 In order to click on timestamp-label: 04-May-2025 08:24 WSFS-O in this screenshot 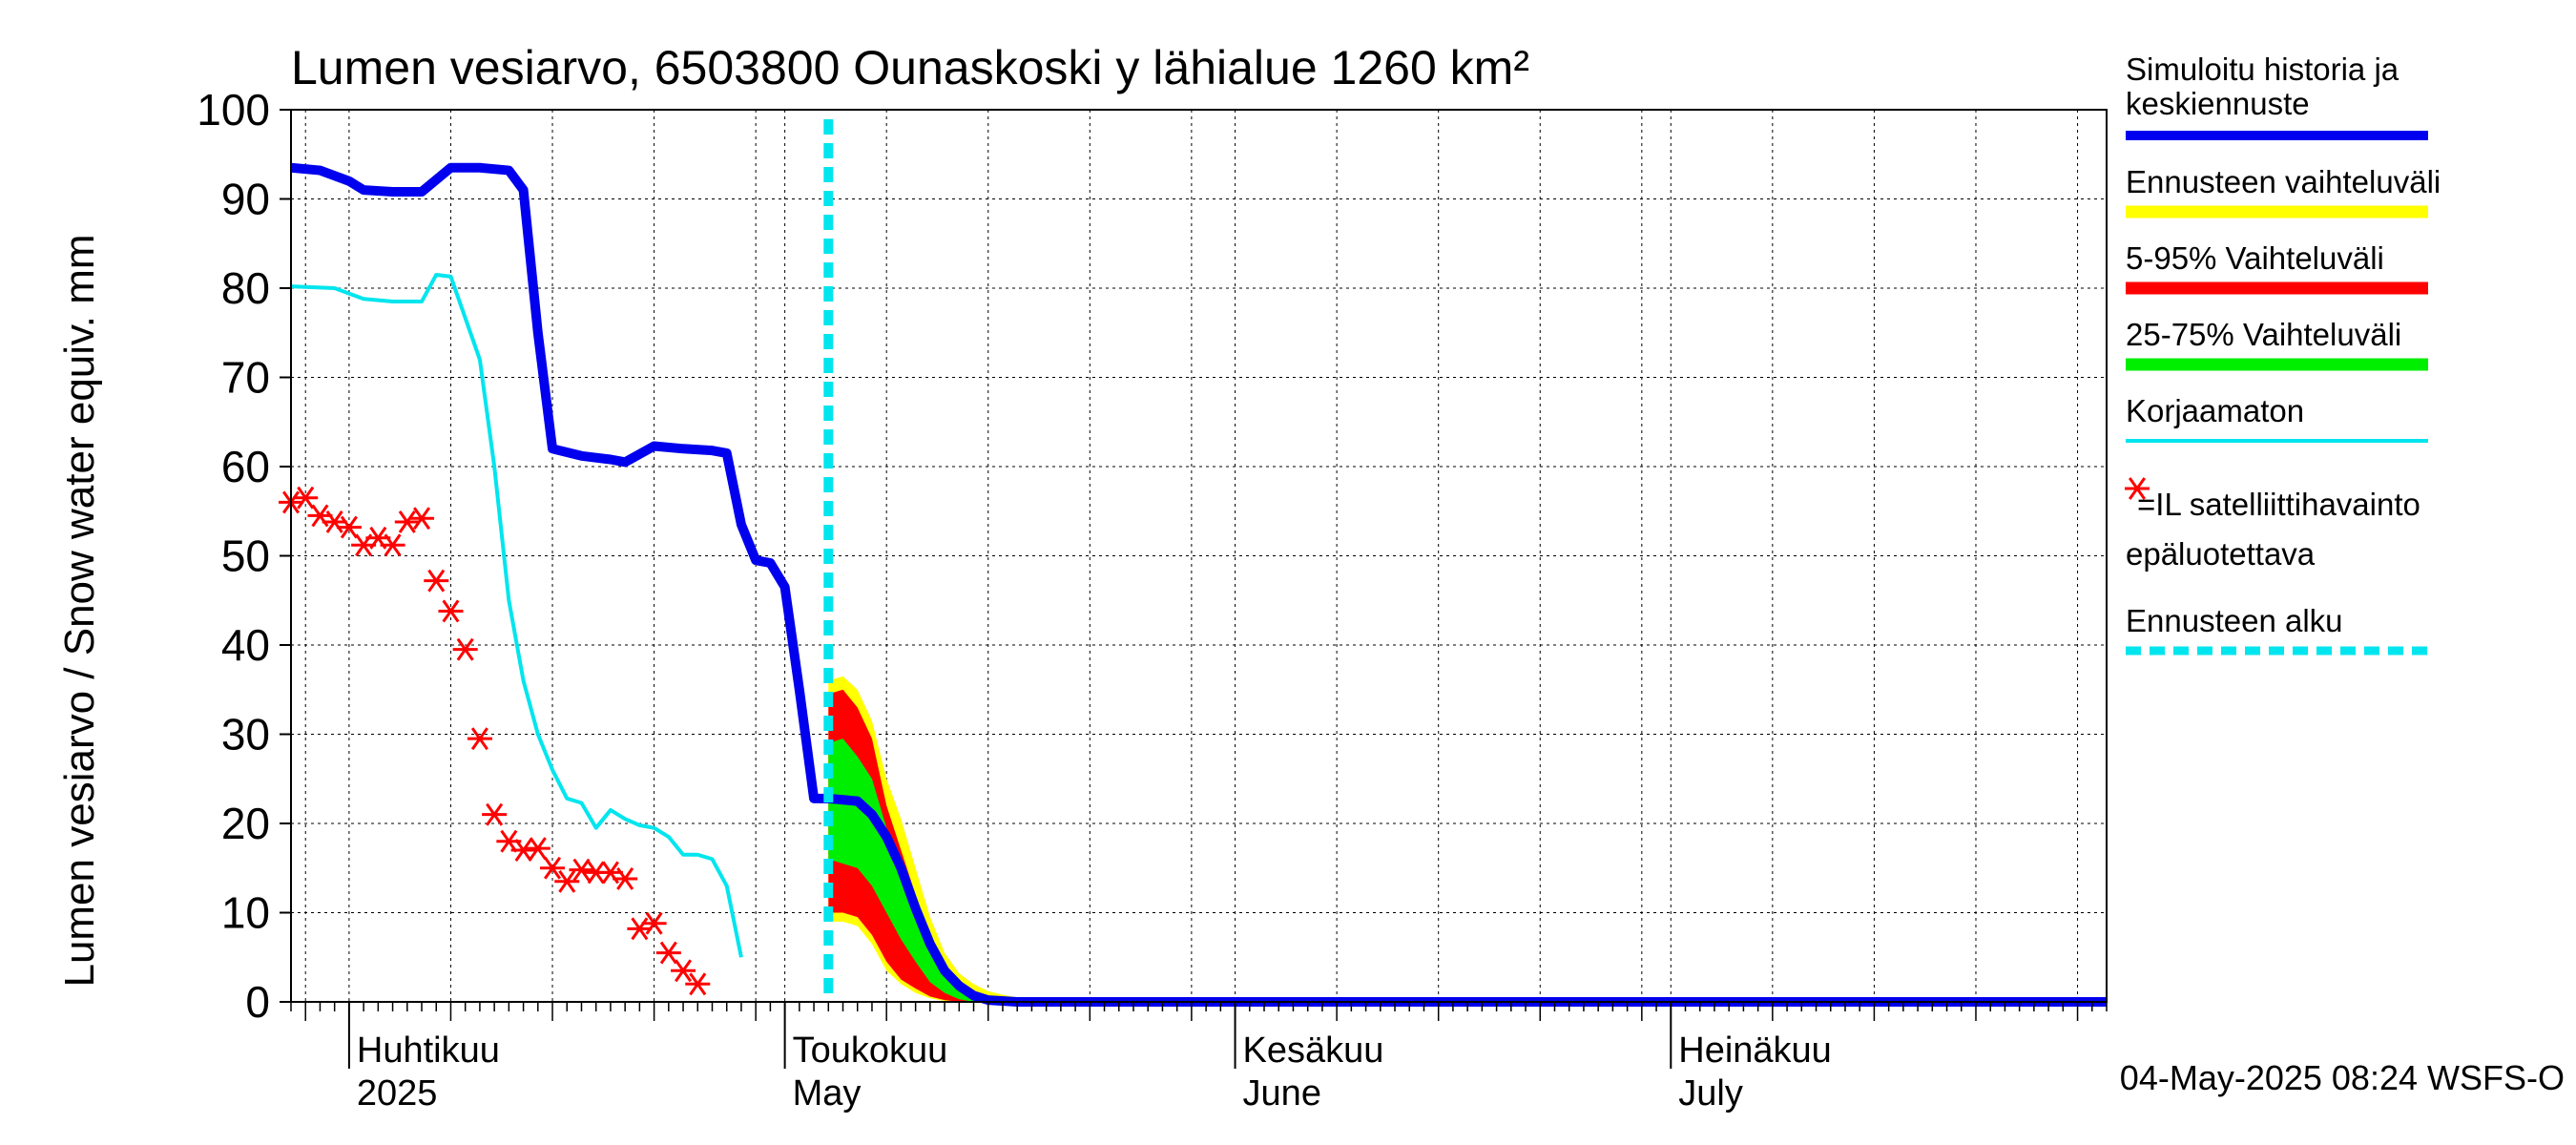, I will do `click(2342, 1077)`.